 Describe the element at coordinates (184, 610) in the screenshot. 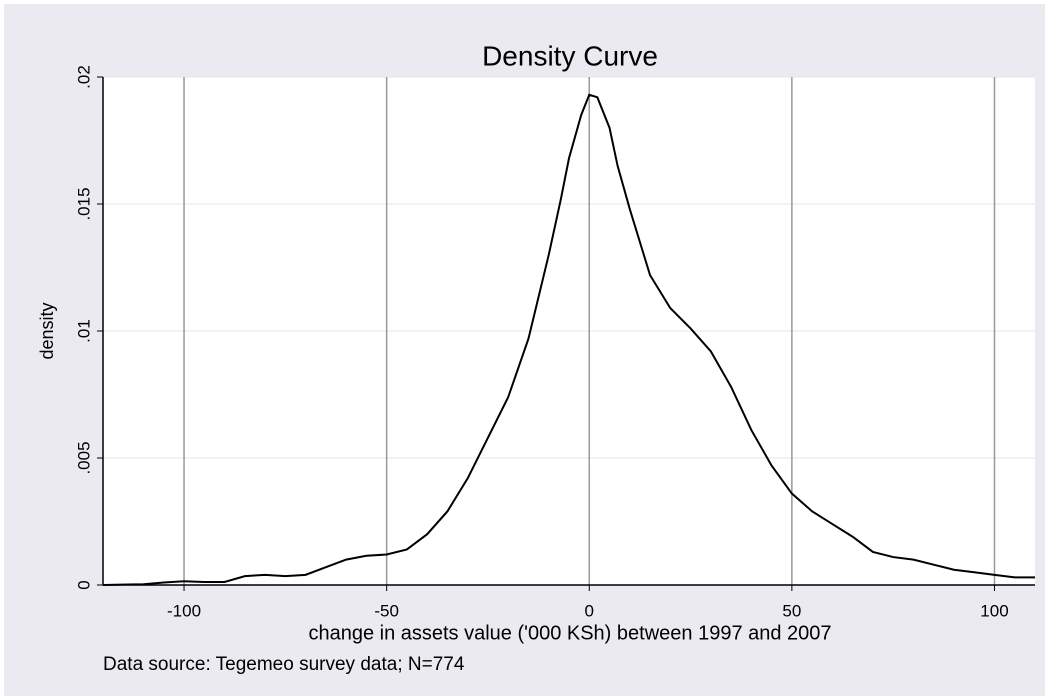

I see `x-tick-label: -100` at that location.